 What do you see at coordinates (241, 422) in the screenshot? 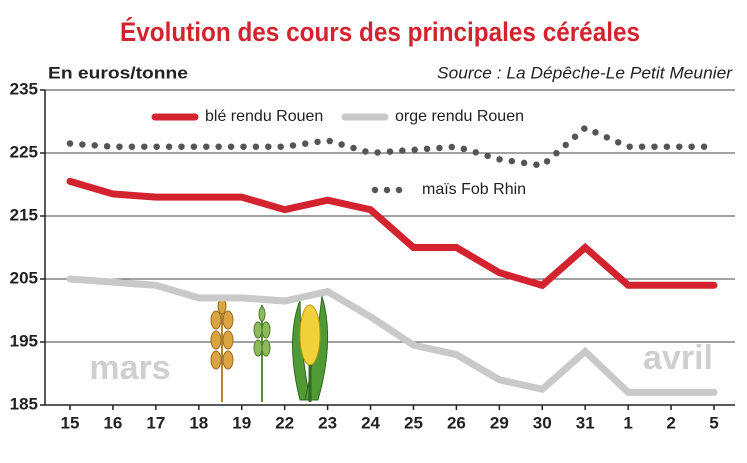
I see `x-tick-label: 19` at bounding box center [241, 422].